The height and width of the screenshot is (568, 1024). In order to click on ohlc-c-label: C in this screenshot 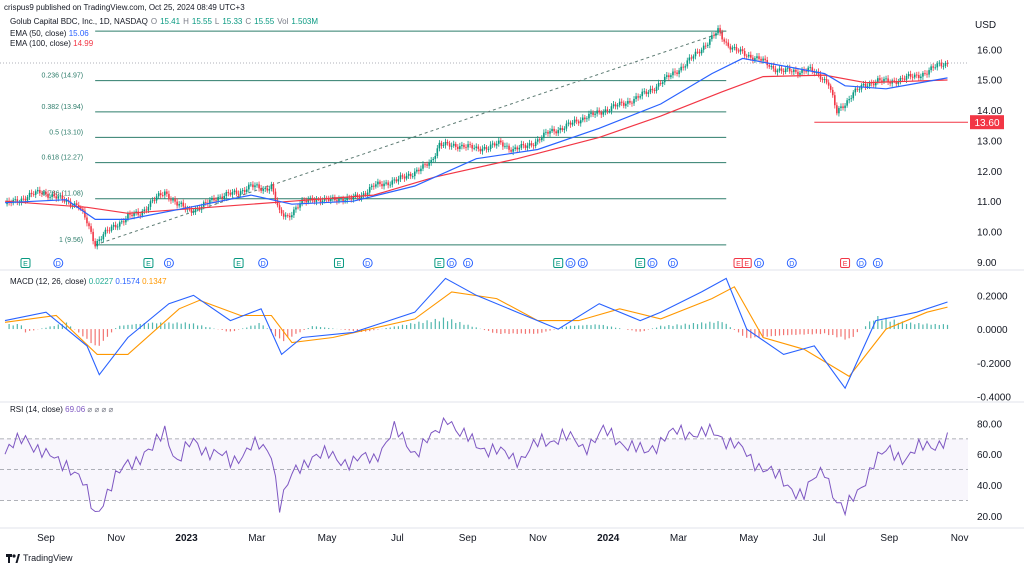, I will do `click(248, 21)`.